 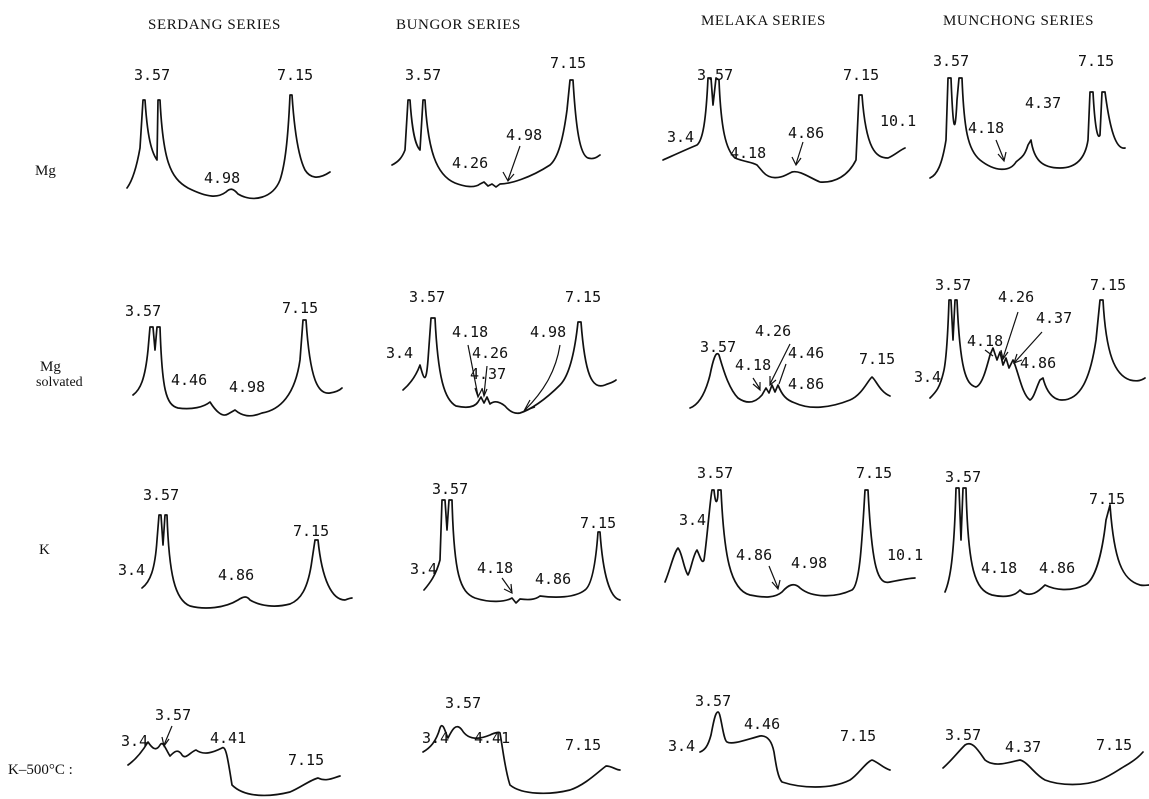 I want to click on panel-bungor-mg: 3.57 7.15 4.26 4.98, so click(x=496, y=121).